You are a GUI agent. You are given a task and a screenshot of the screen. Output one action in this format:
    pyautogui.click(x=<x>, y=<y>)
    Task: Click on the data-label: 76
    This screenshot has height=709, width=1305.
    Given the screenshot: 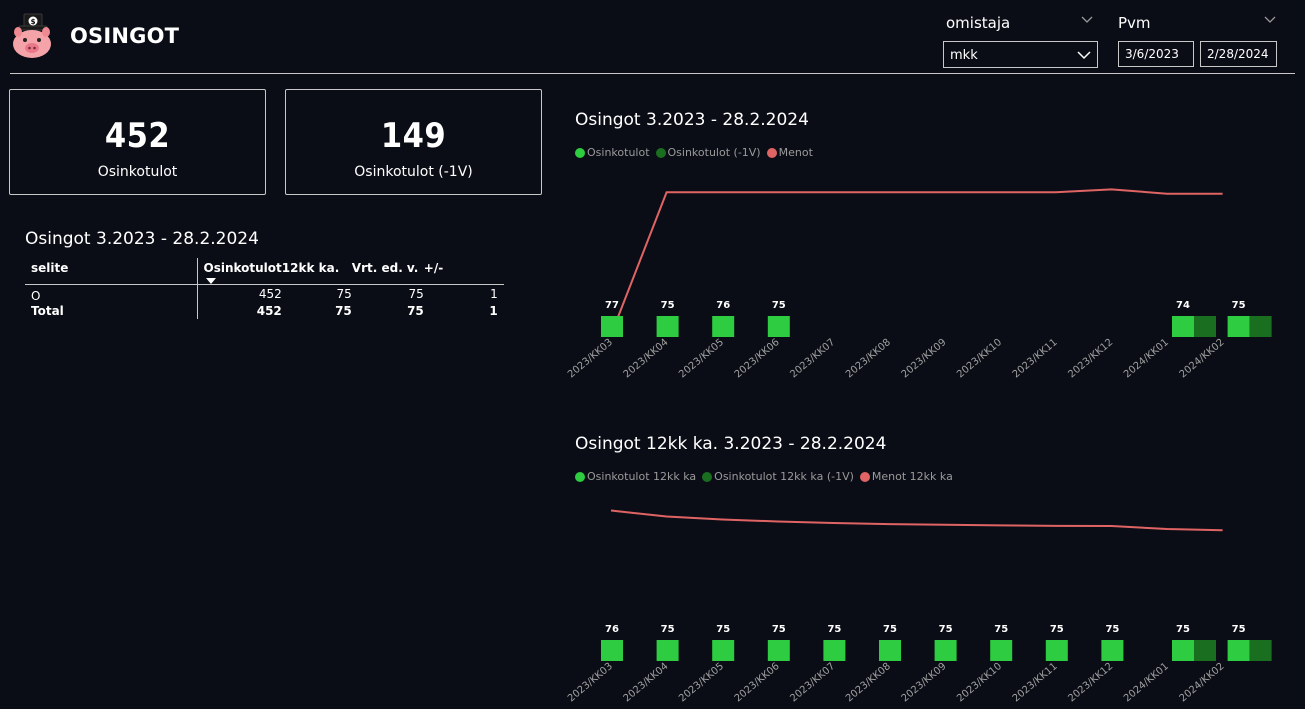 What is the action you would take?
    pyautogui.click(x=723, y=305)
    